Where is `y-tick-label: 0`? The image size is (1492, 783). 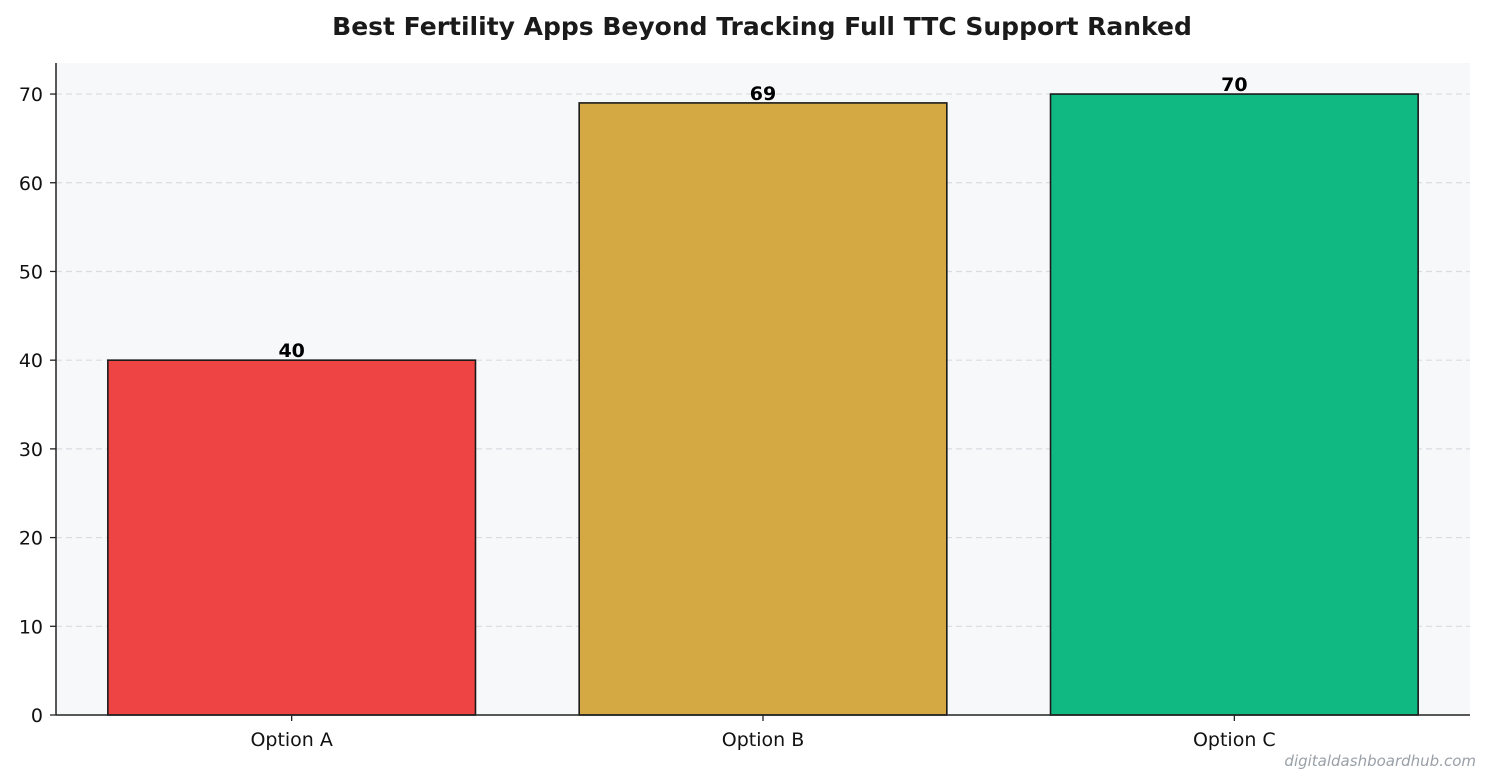 y-tick-label: 0 is located at coordinates (37, 716).